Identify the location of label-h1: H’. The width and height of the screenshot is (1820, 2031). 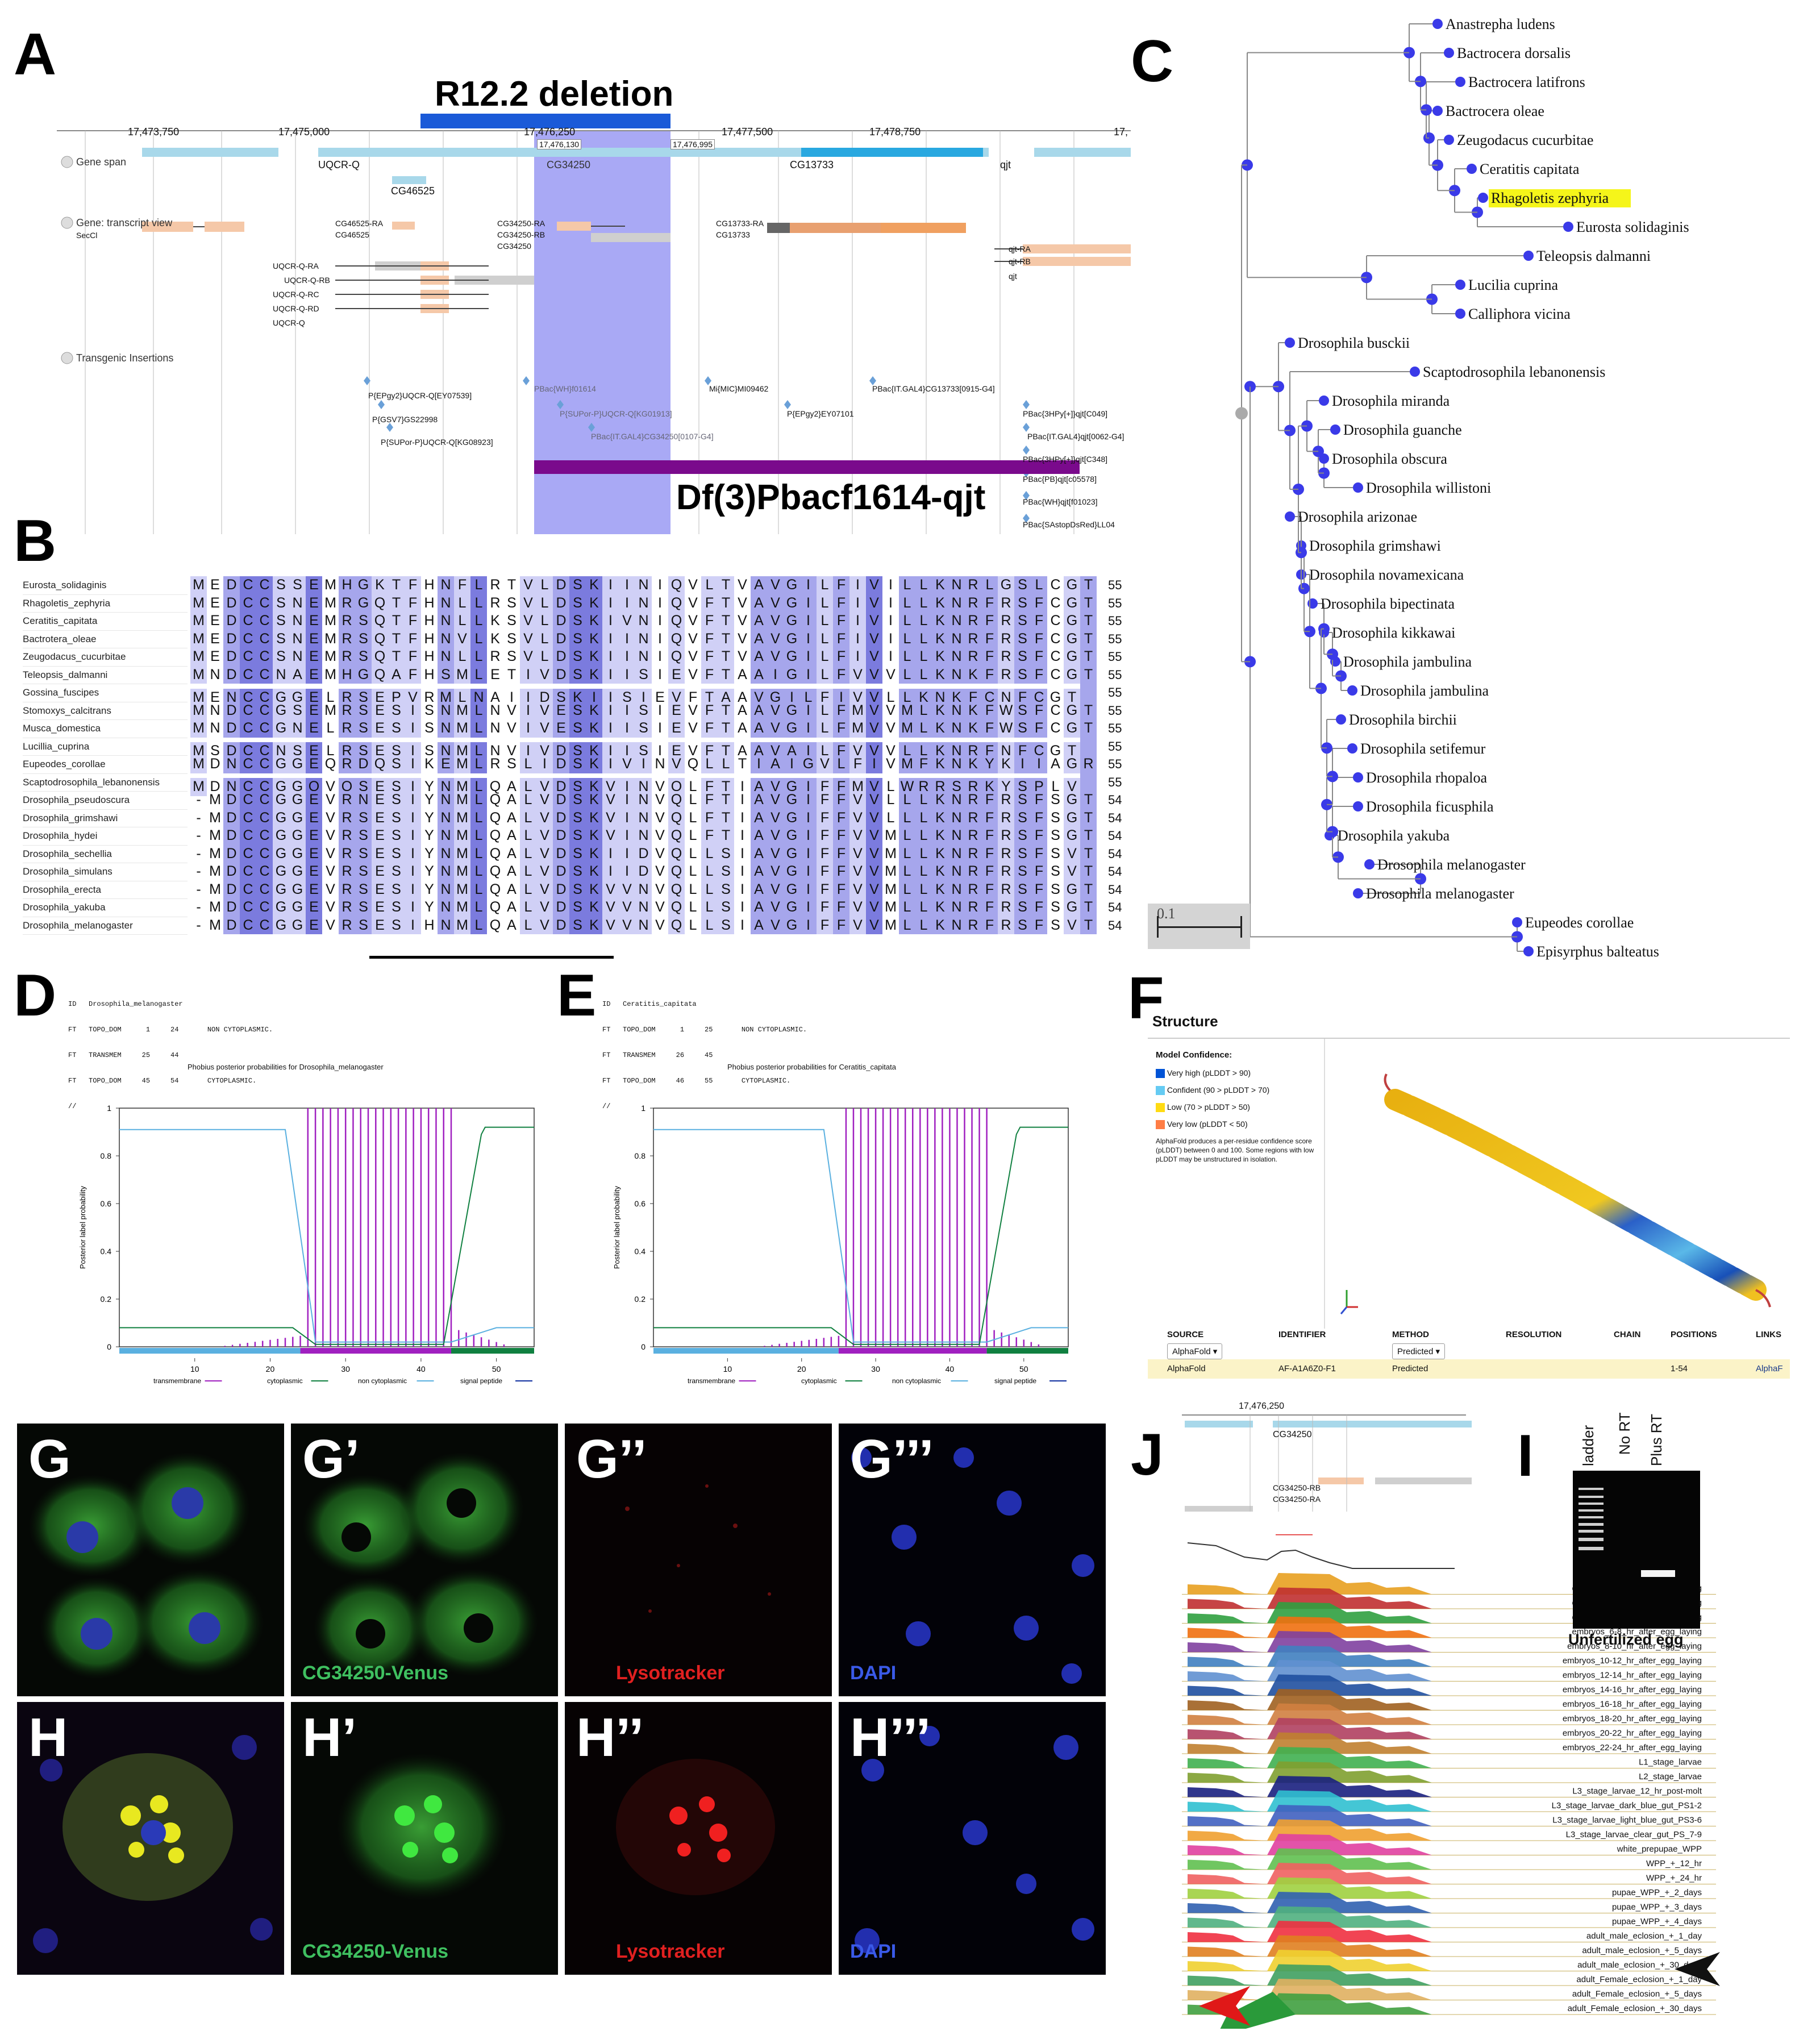
(329, 1737).